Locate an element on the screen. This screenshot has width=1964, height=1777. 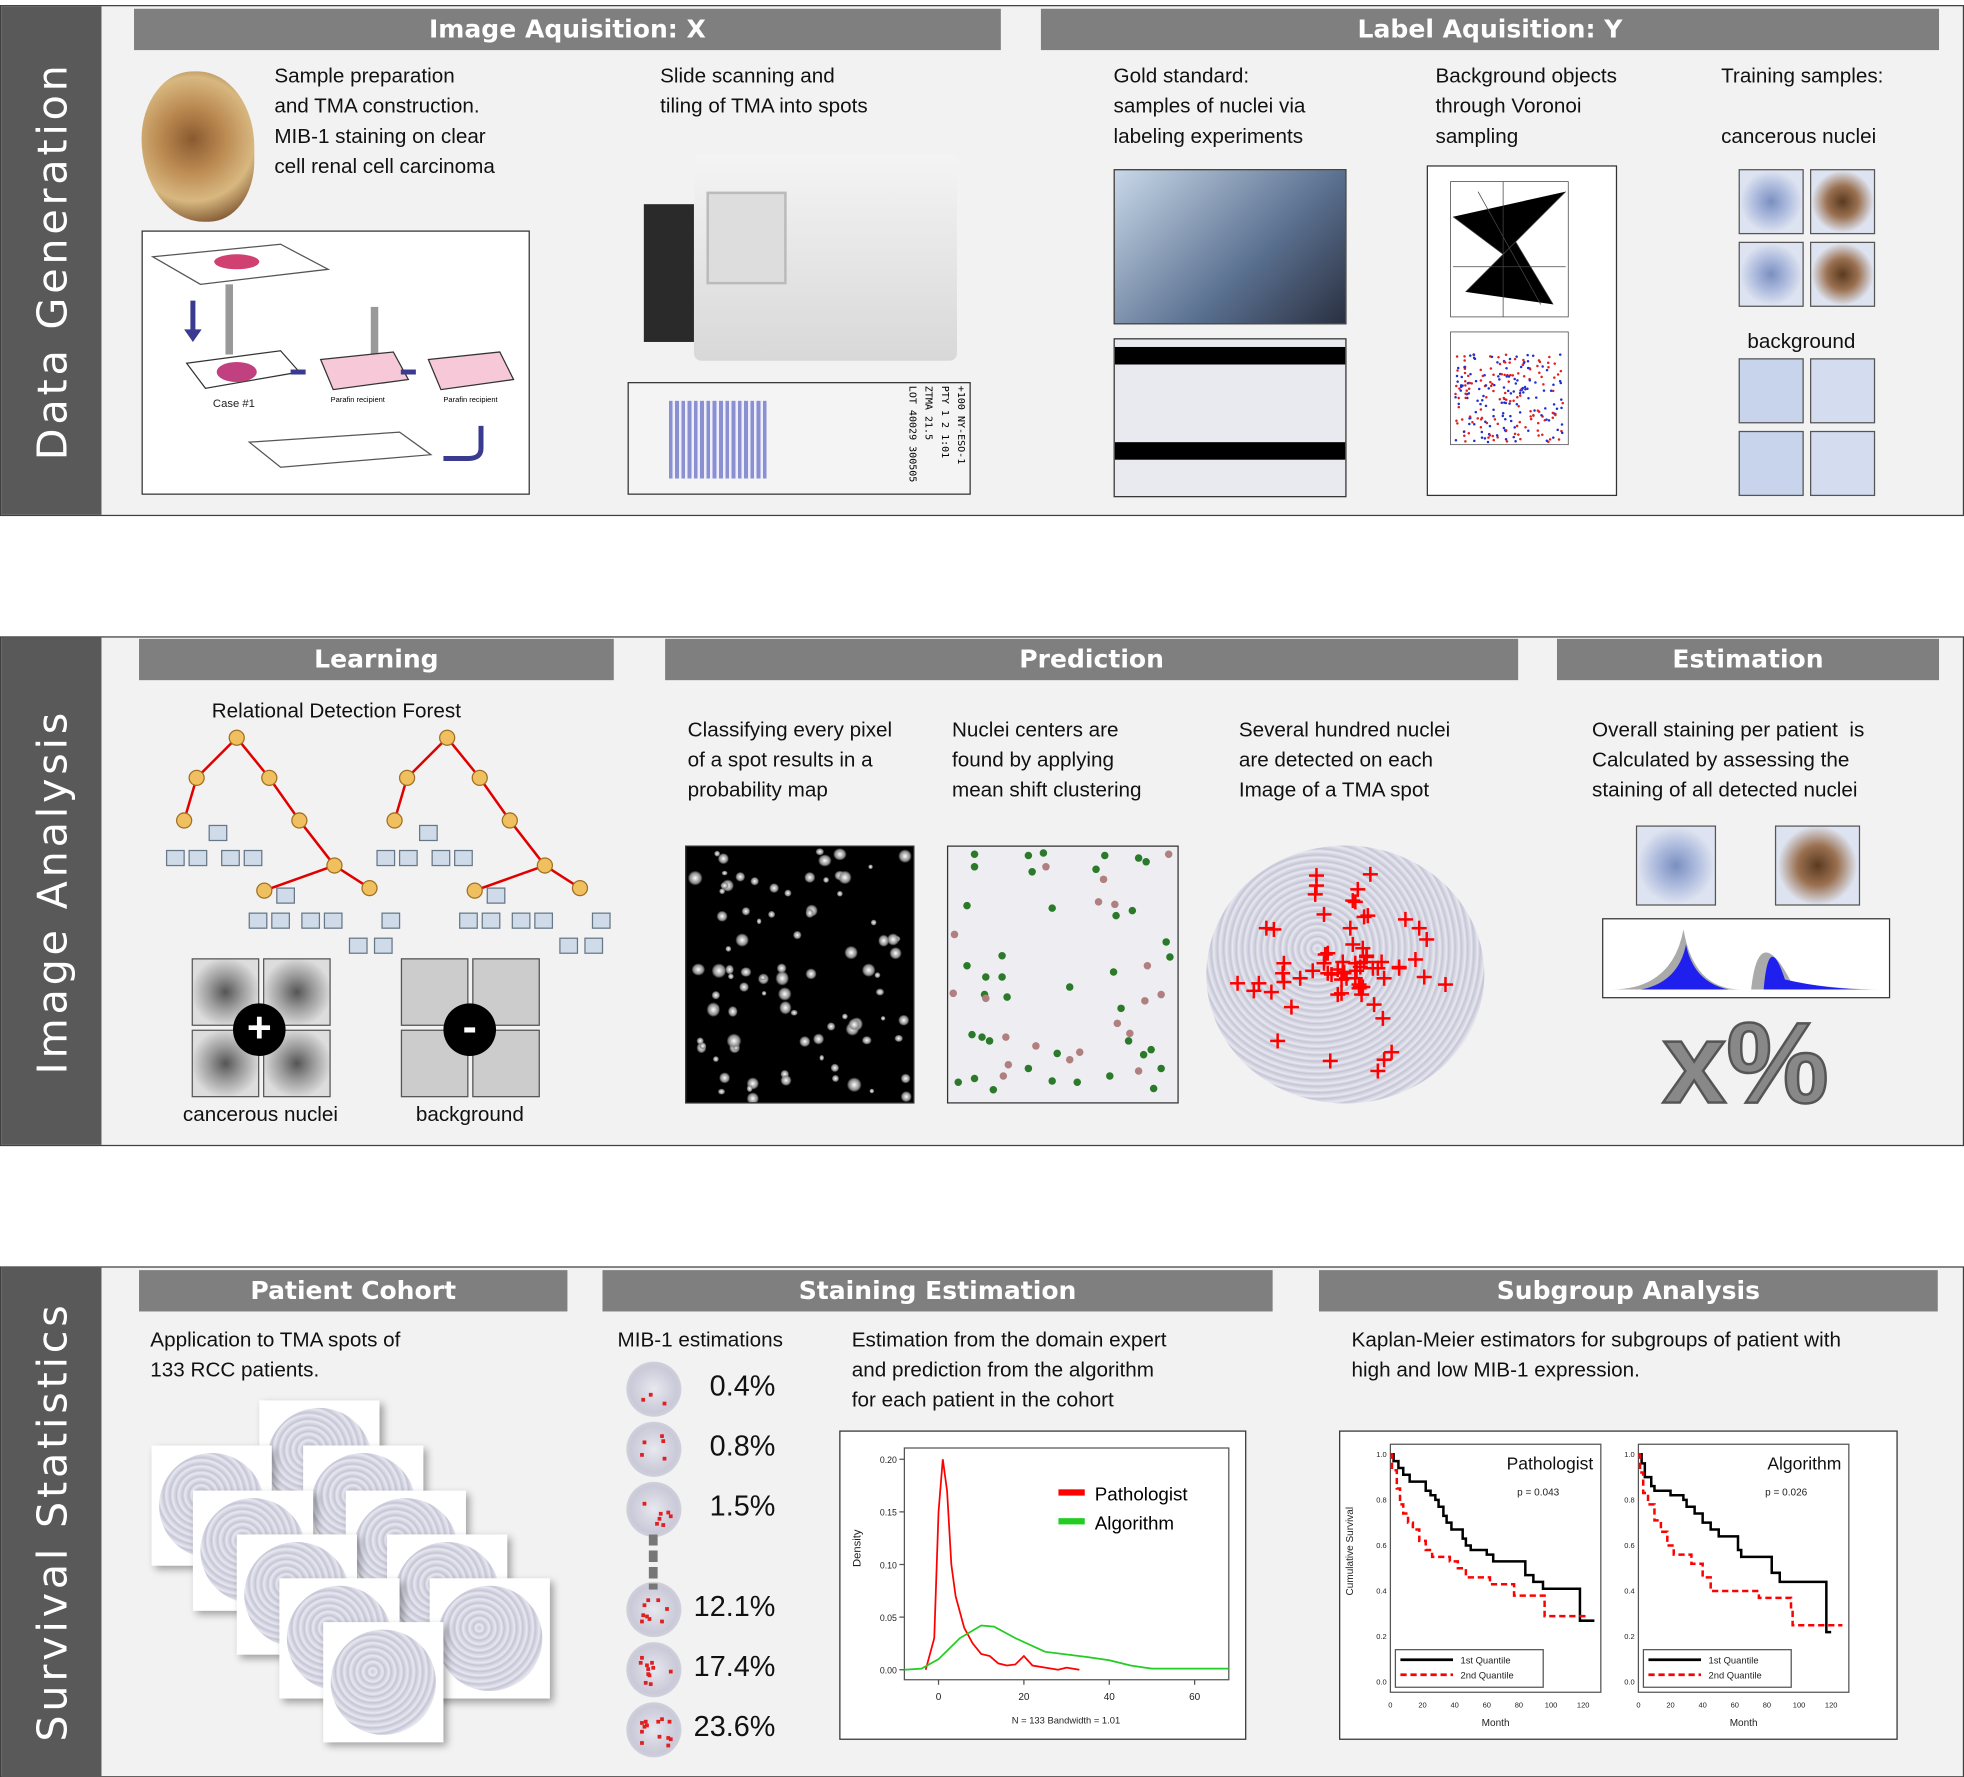
background-sample is located at coordinates (1771, 391).